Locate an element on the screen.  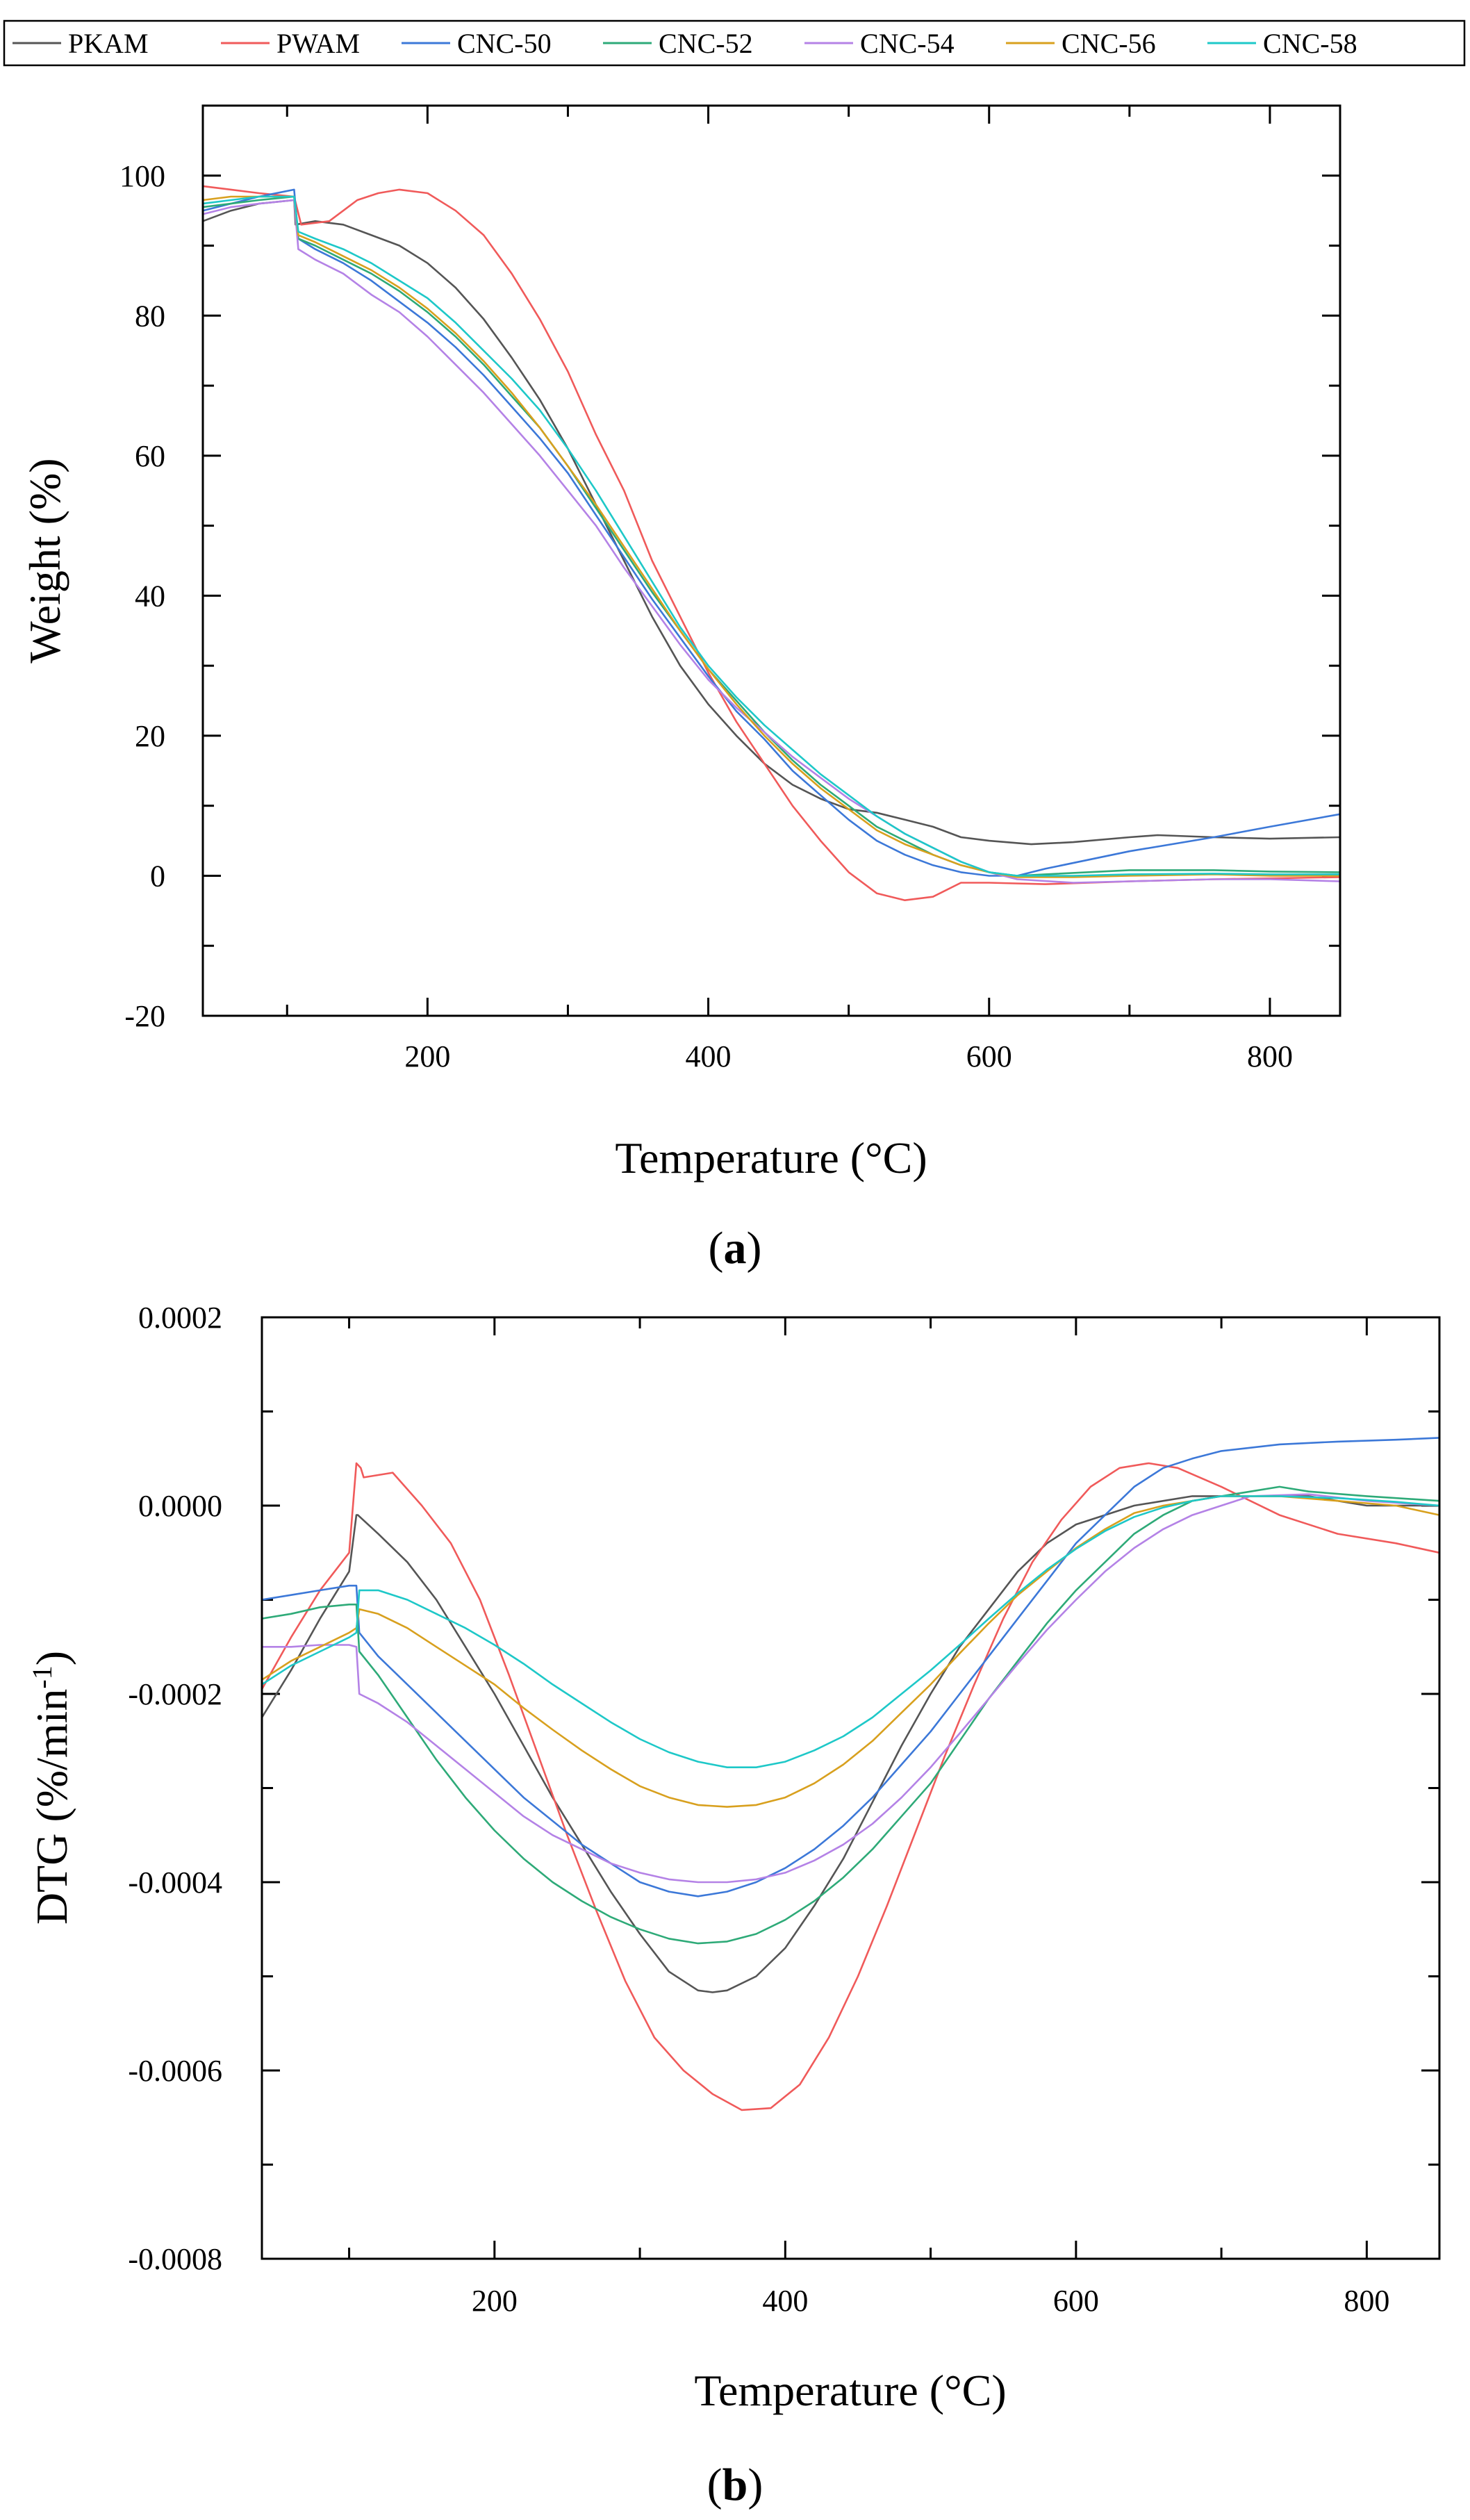
panel-a-x-axis-title: Temperature (°C) is located at coordinates (771, 1158).